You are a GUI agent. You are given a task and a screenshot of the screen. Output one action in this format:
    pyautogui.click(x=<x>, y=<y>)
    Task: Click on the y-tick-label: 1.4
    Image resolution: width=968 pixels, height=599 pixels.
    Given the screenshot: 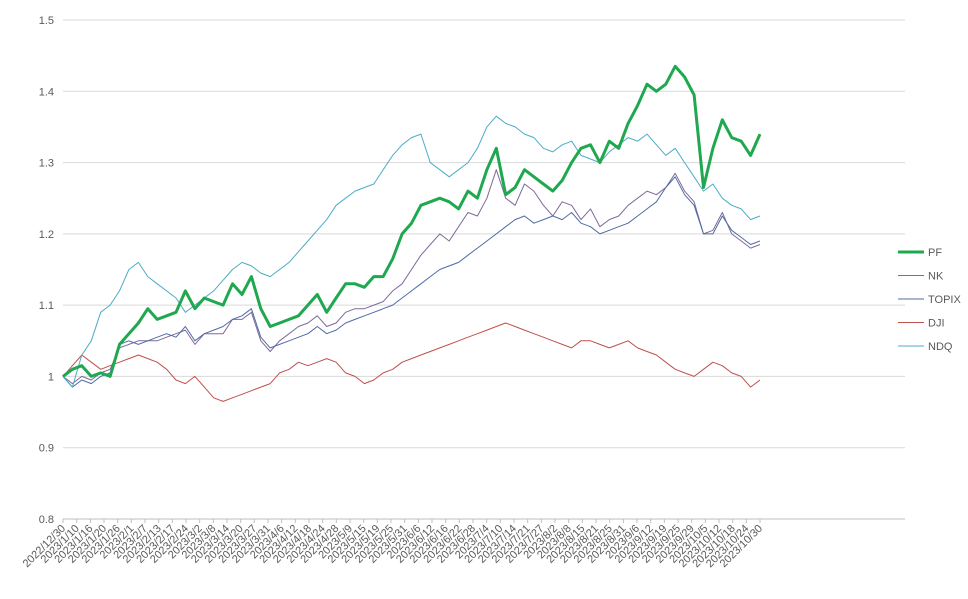 What is the action you would take?
    pyautogui.click(x=46, y=92)
    